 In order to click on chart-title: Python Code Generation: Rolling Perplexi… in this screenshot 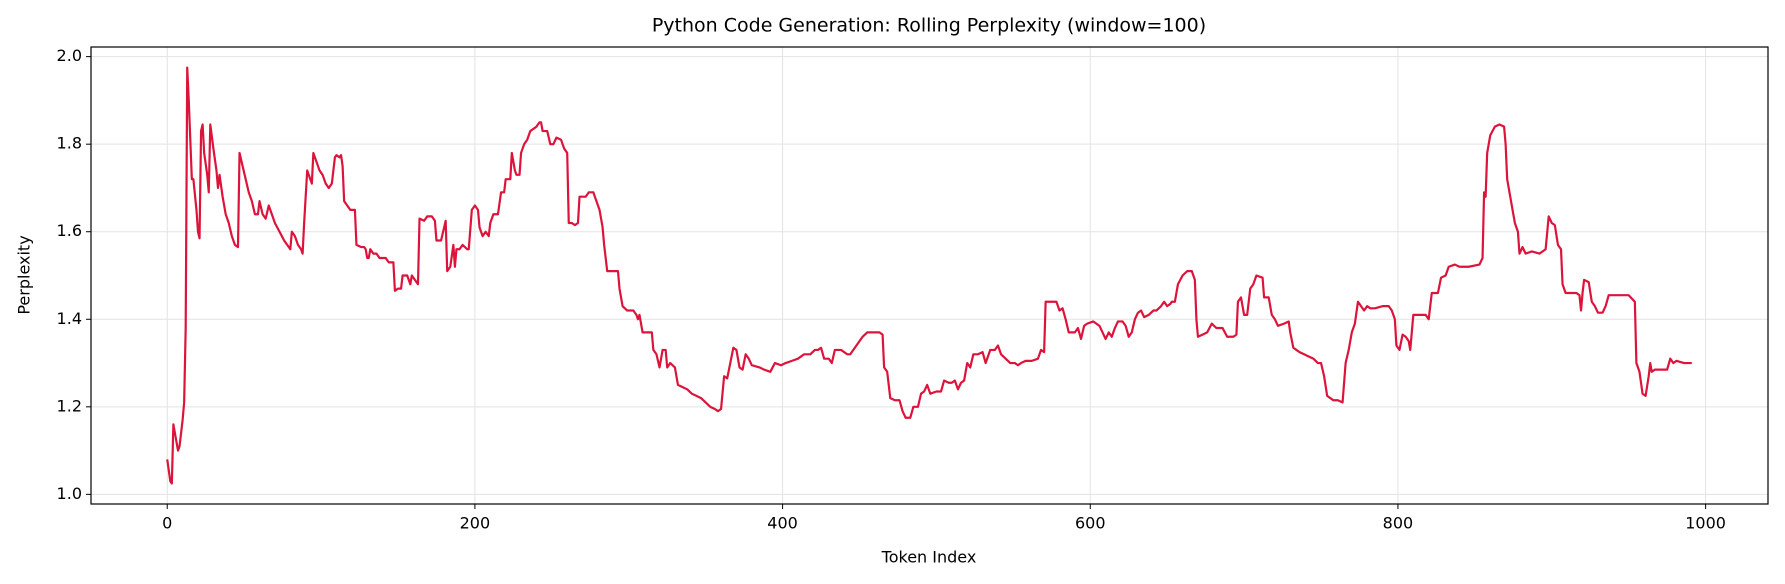, I will do `click(929, 26)`.